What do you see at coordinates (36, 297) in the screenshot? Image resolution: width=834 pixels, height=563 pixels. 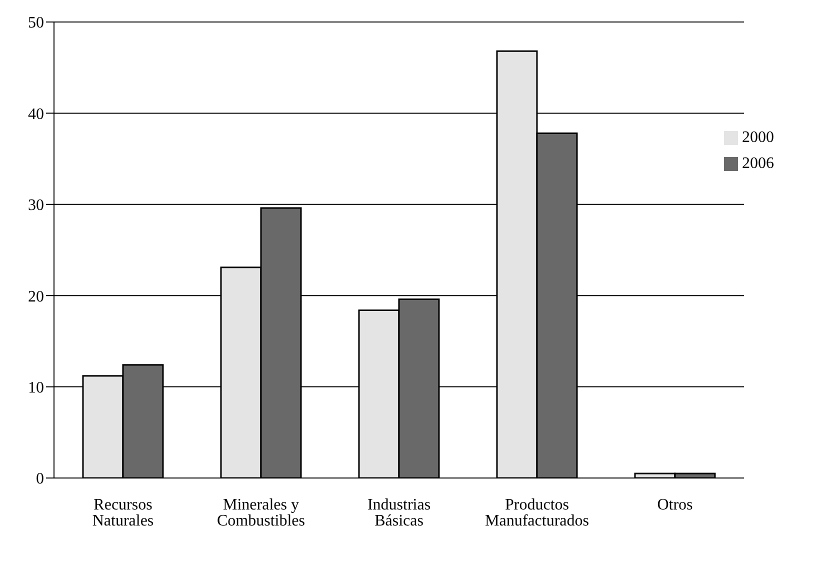 I see `y-tick-label: 20` at bounding box center [36, 297].